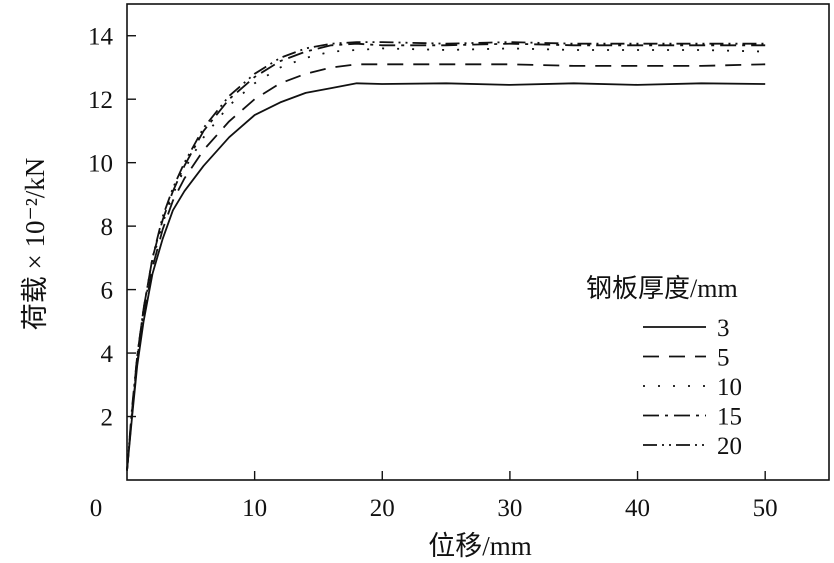  Describe the element at coordinates (96, 508) in the screenshot. I see `x-tick-label: 0` at that location.